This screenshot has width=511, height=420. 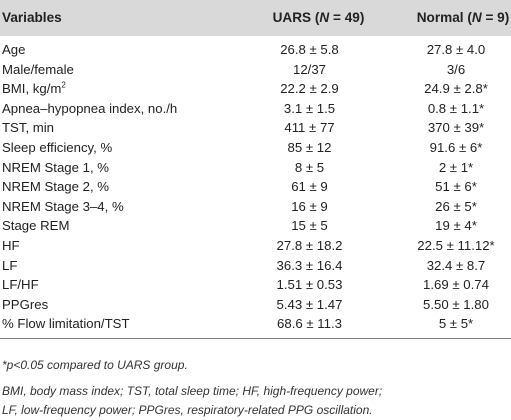 I want to click on cell-variable: HF, so click(x=11, y=245).